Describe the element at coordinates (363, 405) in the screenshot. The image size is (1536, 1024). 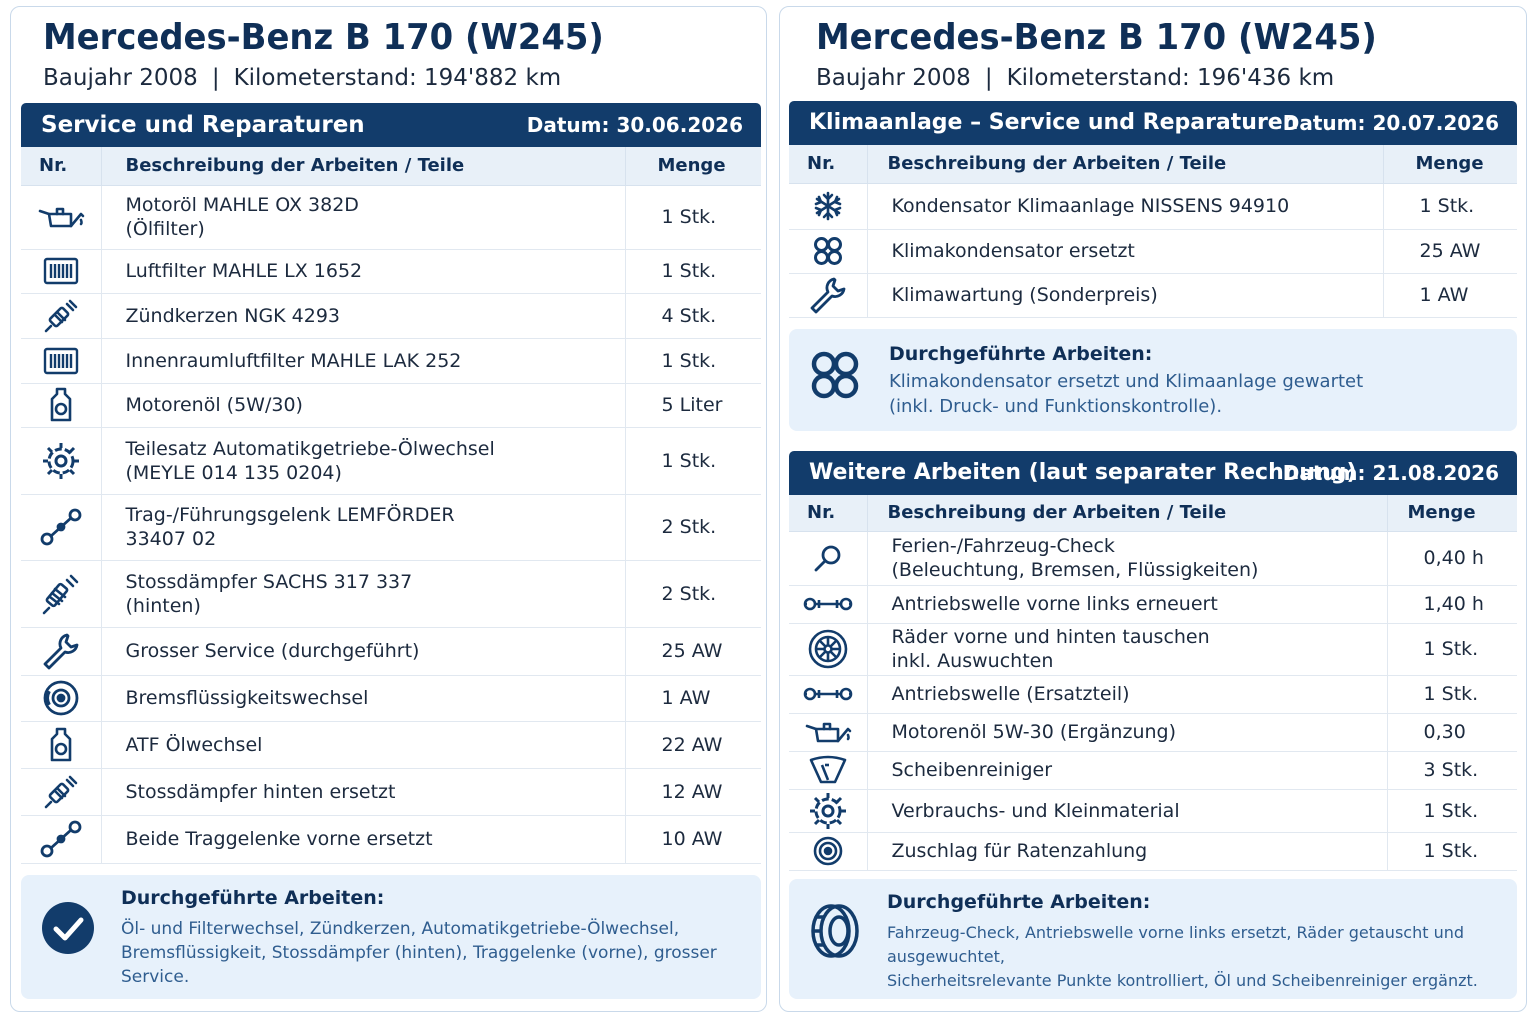
I see `row-description: Motorenöl (5W/30)` at that location.